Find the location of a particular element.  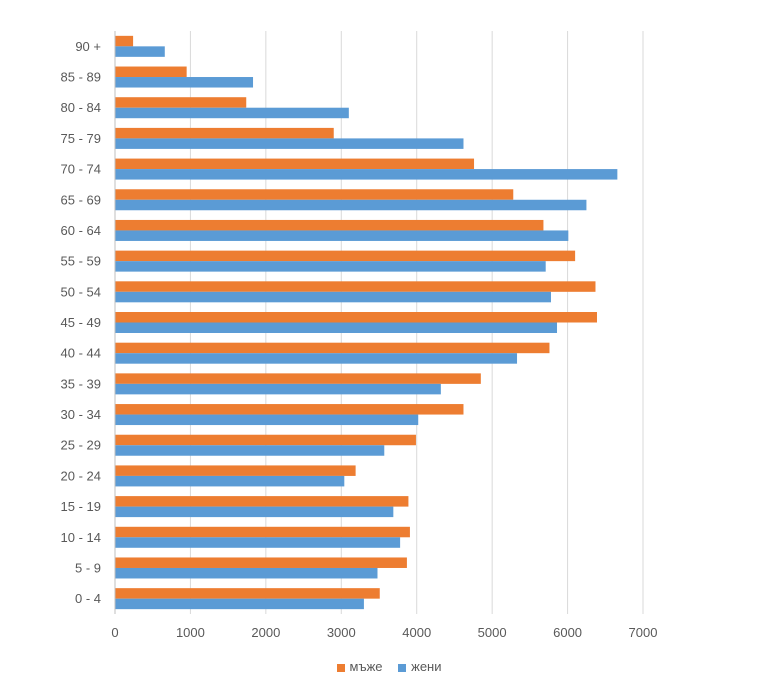

legend-label-women: жени is located at coordinates (426, 666).